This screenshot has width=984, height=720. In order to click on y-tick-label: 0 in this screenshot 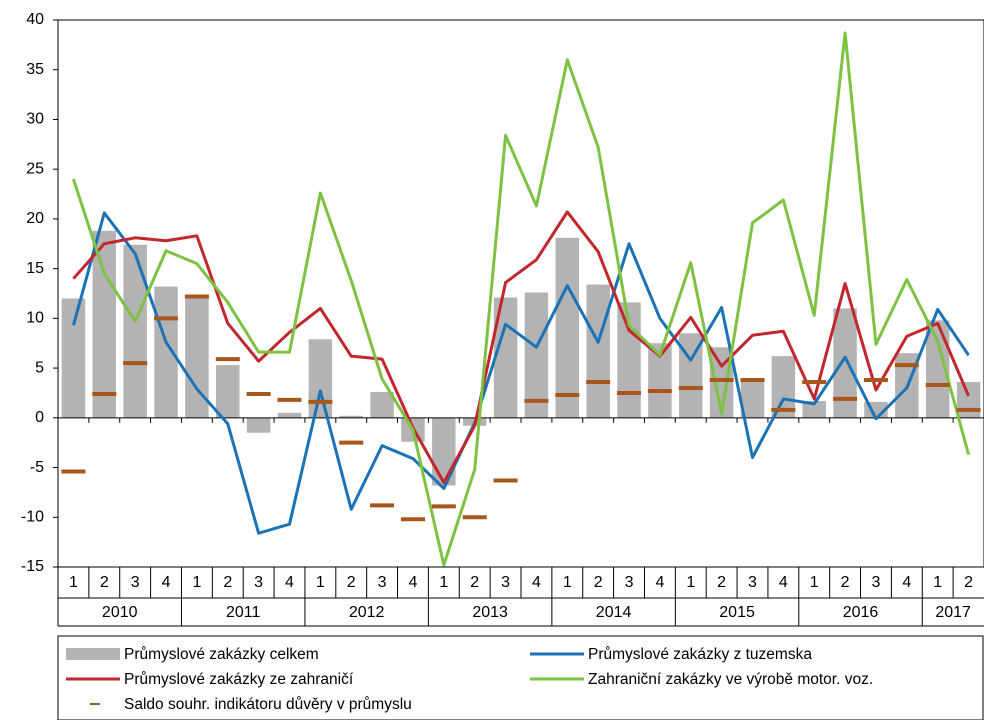, I will do `click(39, 417)`.